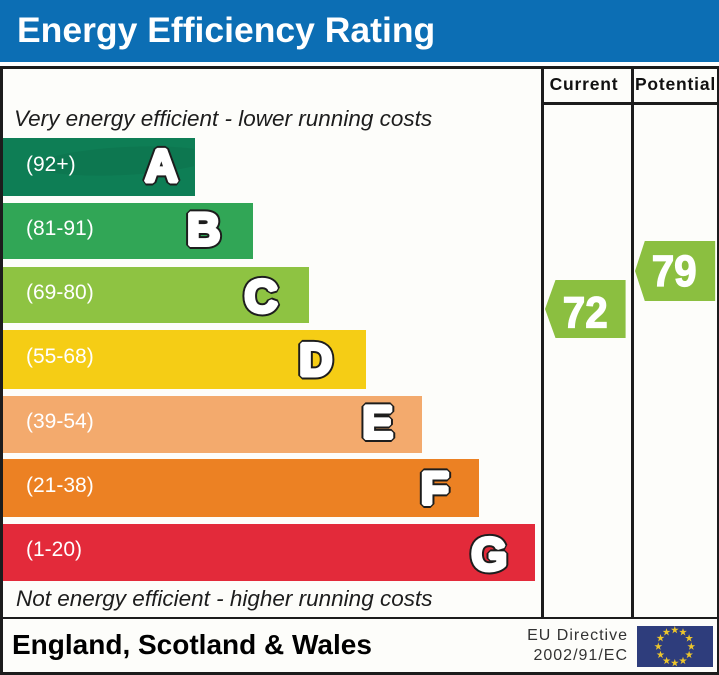  What do you see at coordinates (585, 312) in the screenshot?
I see `svg-text: 72` at bounding box center [585, 312].